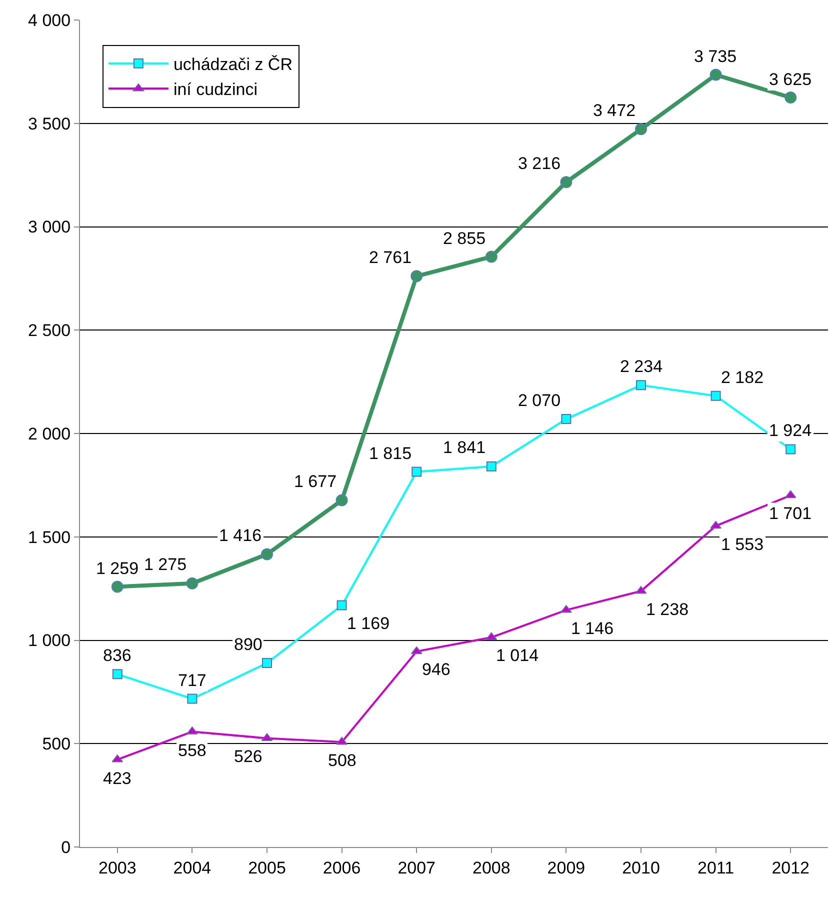 This screenshot has width=838, height=897. What do you see at coordinates (464, 447) in the screenshot?
I see `data-label: 1 841` at bounding box center [464, 447].